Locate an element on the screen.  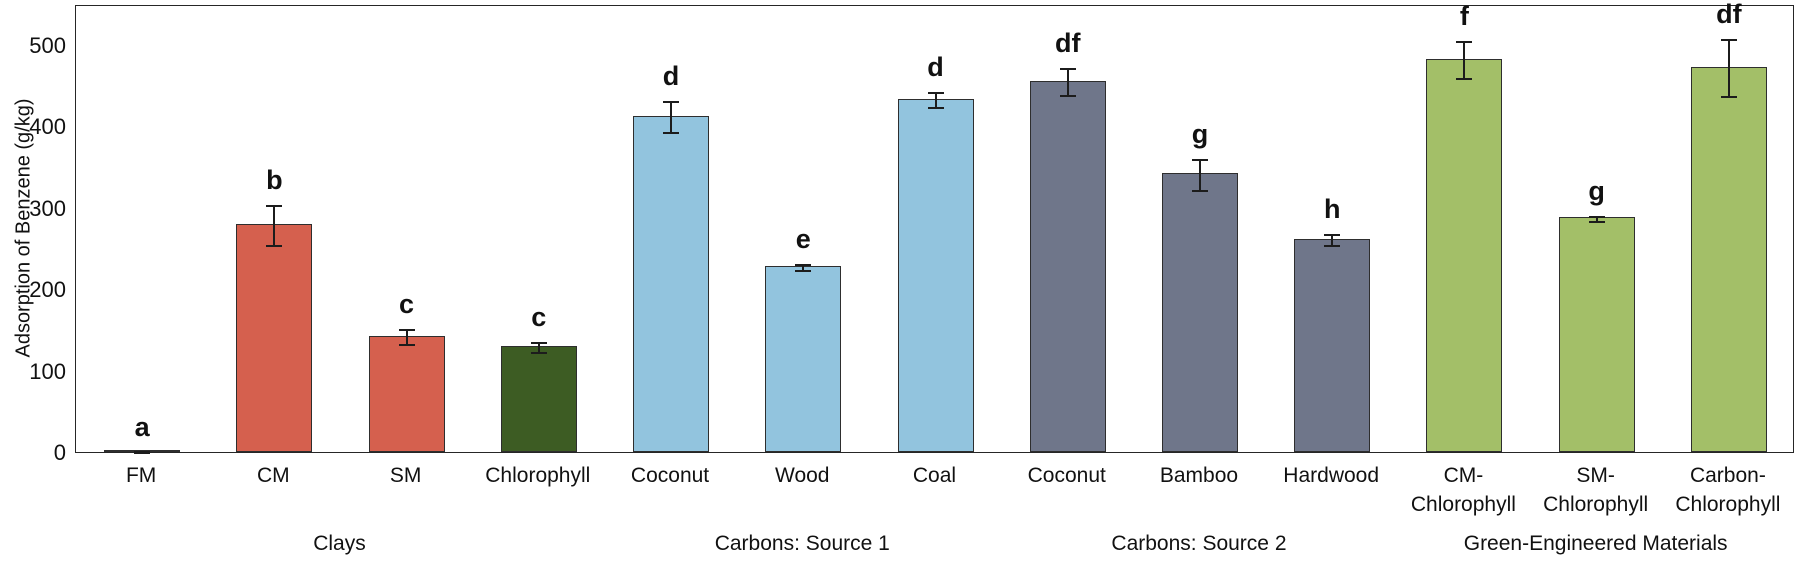
y-tick-label: 100 is located at coordinates (47, 371).